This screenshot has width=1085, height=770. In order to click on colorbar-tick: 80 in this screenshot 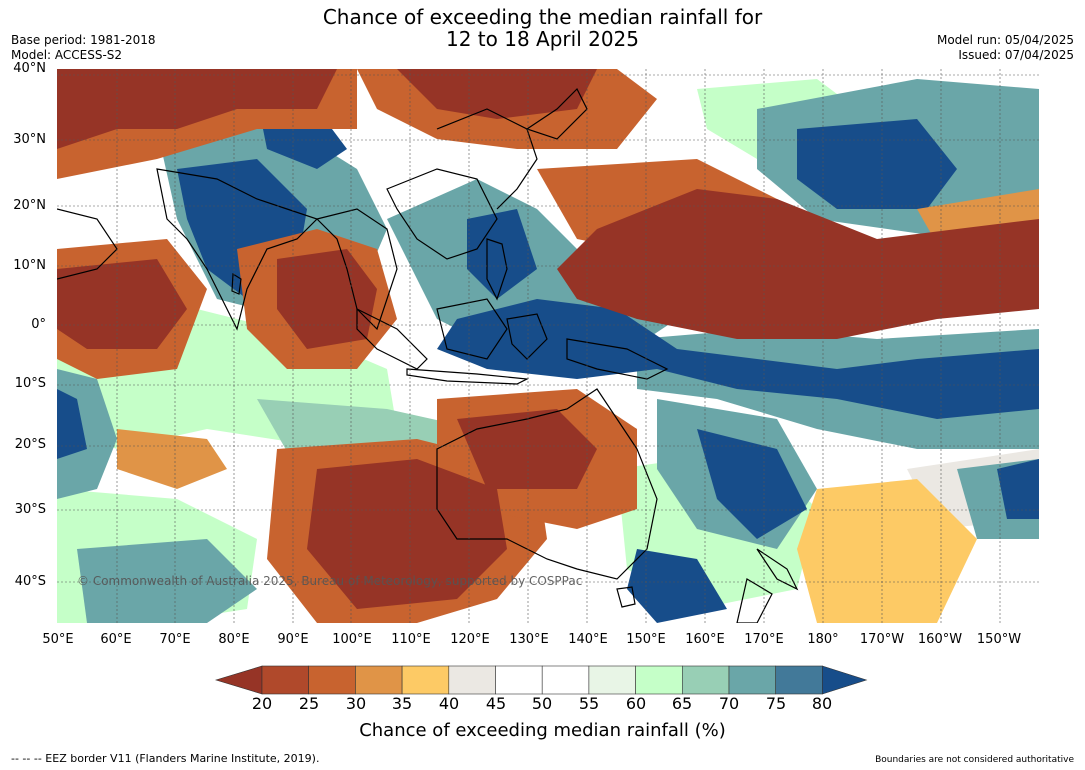, I will do `click(822, 703)`.